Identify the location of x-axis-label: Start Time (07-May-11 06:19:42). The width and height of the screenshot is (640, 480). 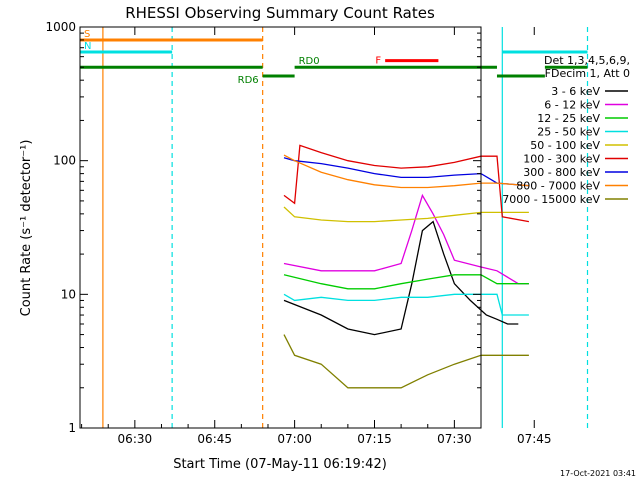
(280, 464).